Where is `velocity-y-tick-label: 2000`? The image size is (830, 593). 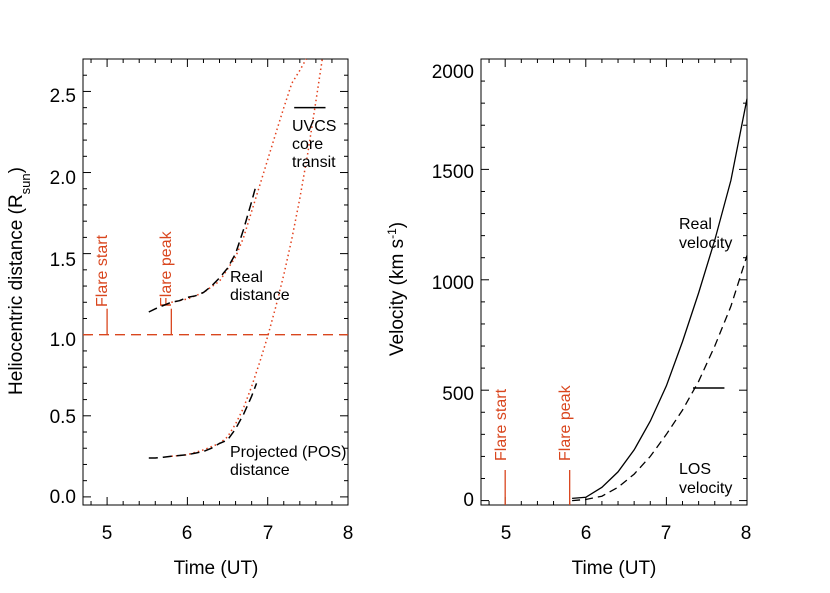
velocity-y-tick-label: 2000 is located at coordinates (453, 72).